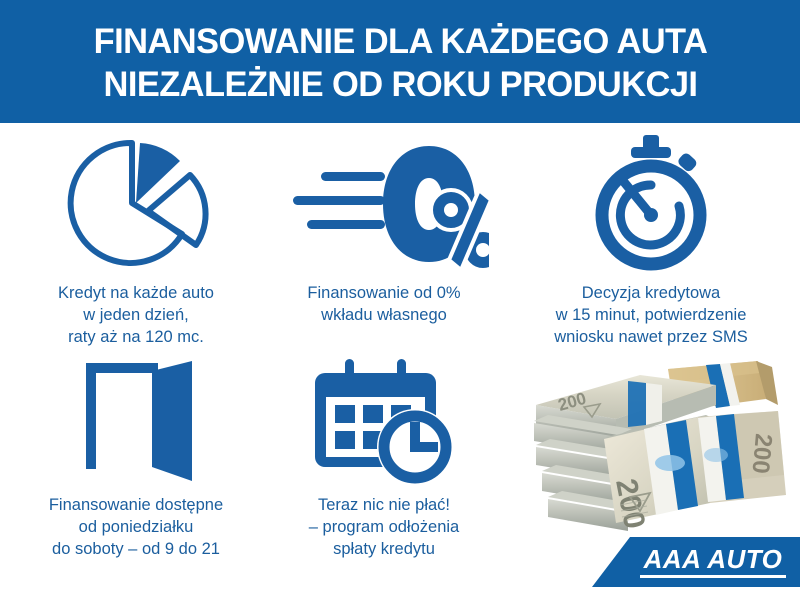 The height and width of the screenshot is (600, 800). I want to click on caption-line: Decyzja kredytowa, so click(651, 293).